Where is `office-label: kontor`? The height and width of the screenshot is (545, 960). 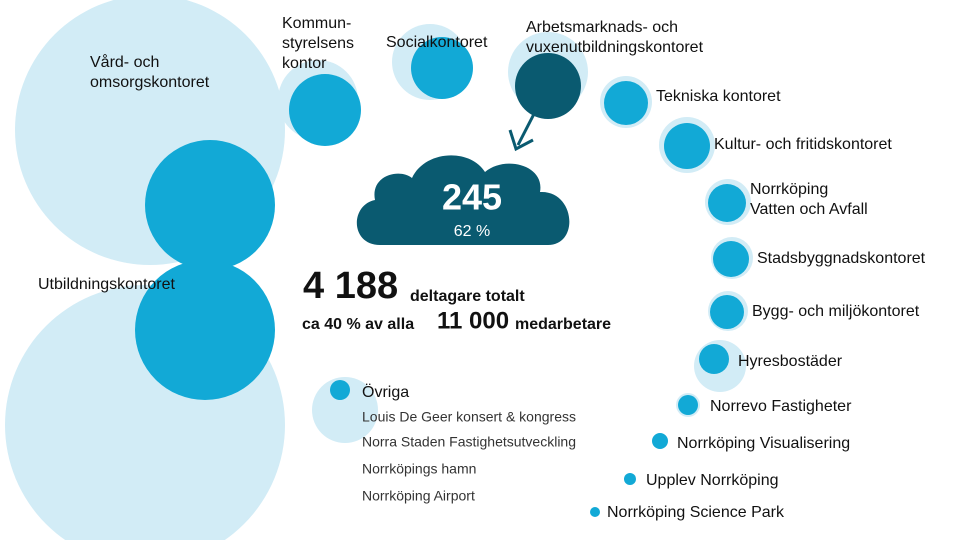
office-label: kontor is located at coordinates (304, 63).